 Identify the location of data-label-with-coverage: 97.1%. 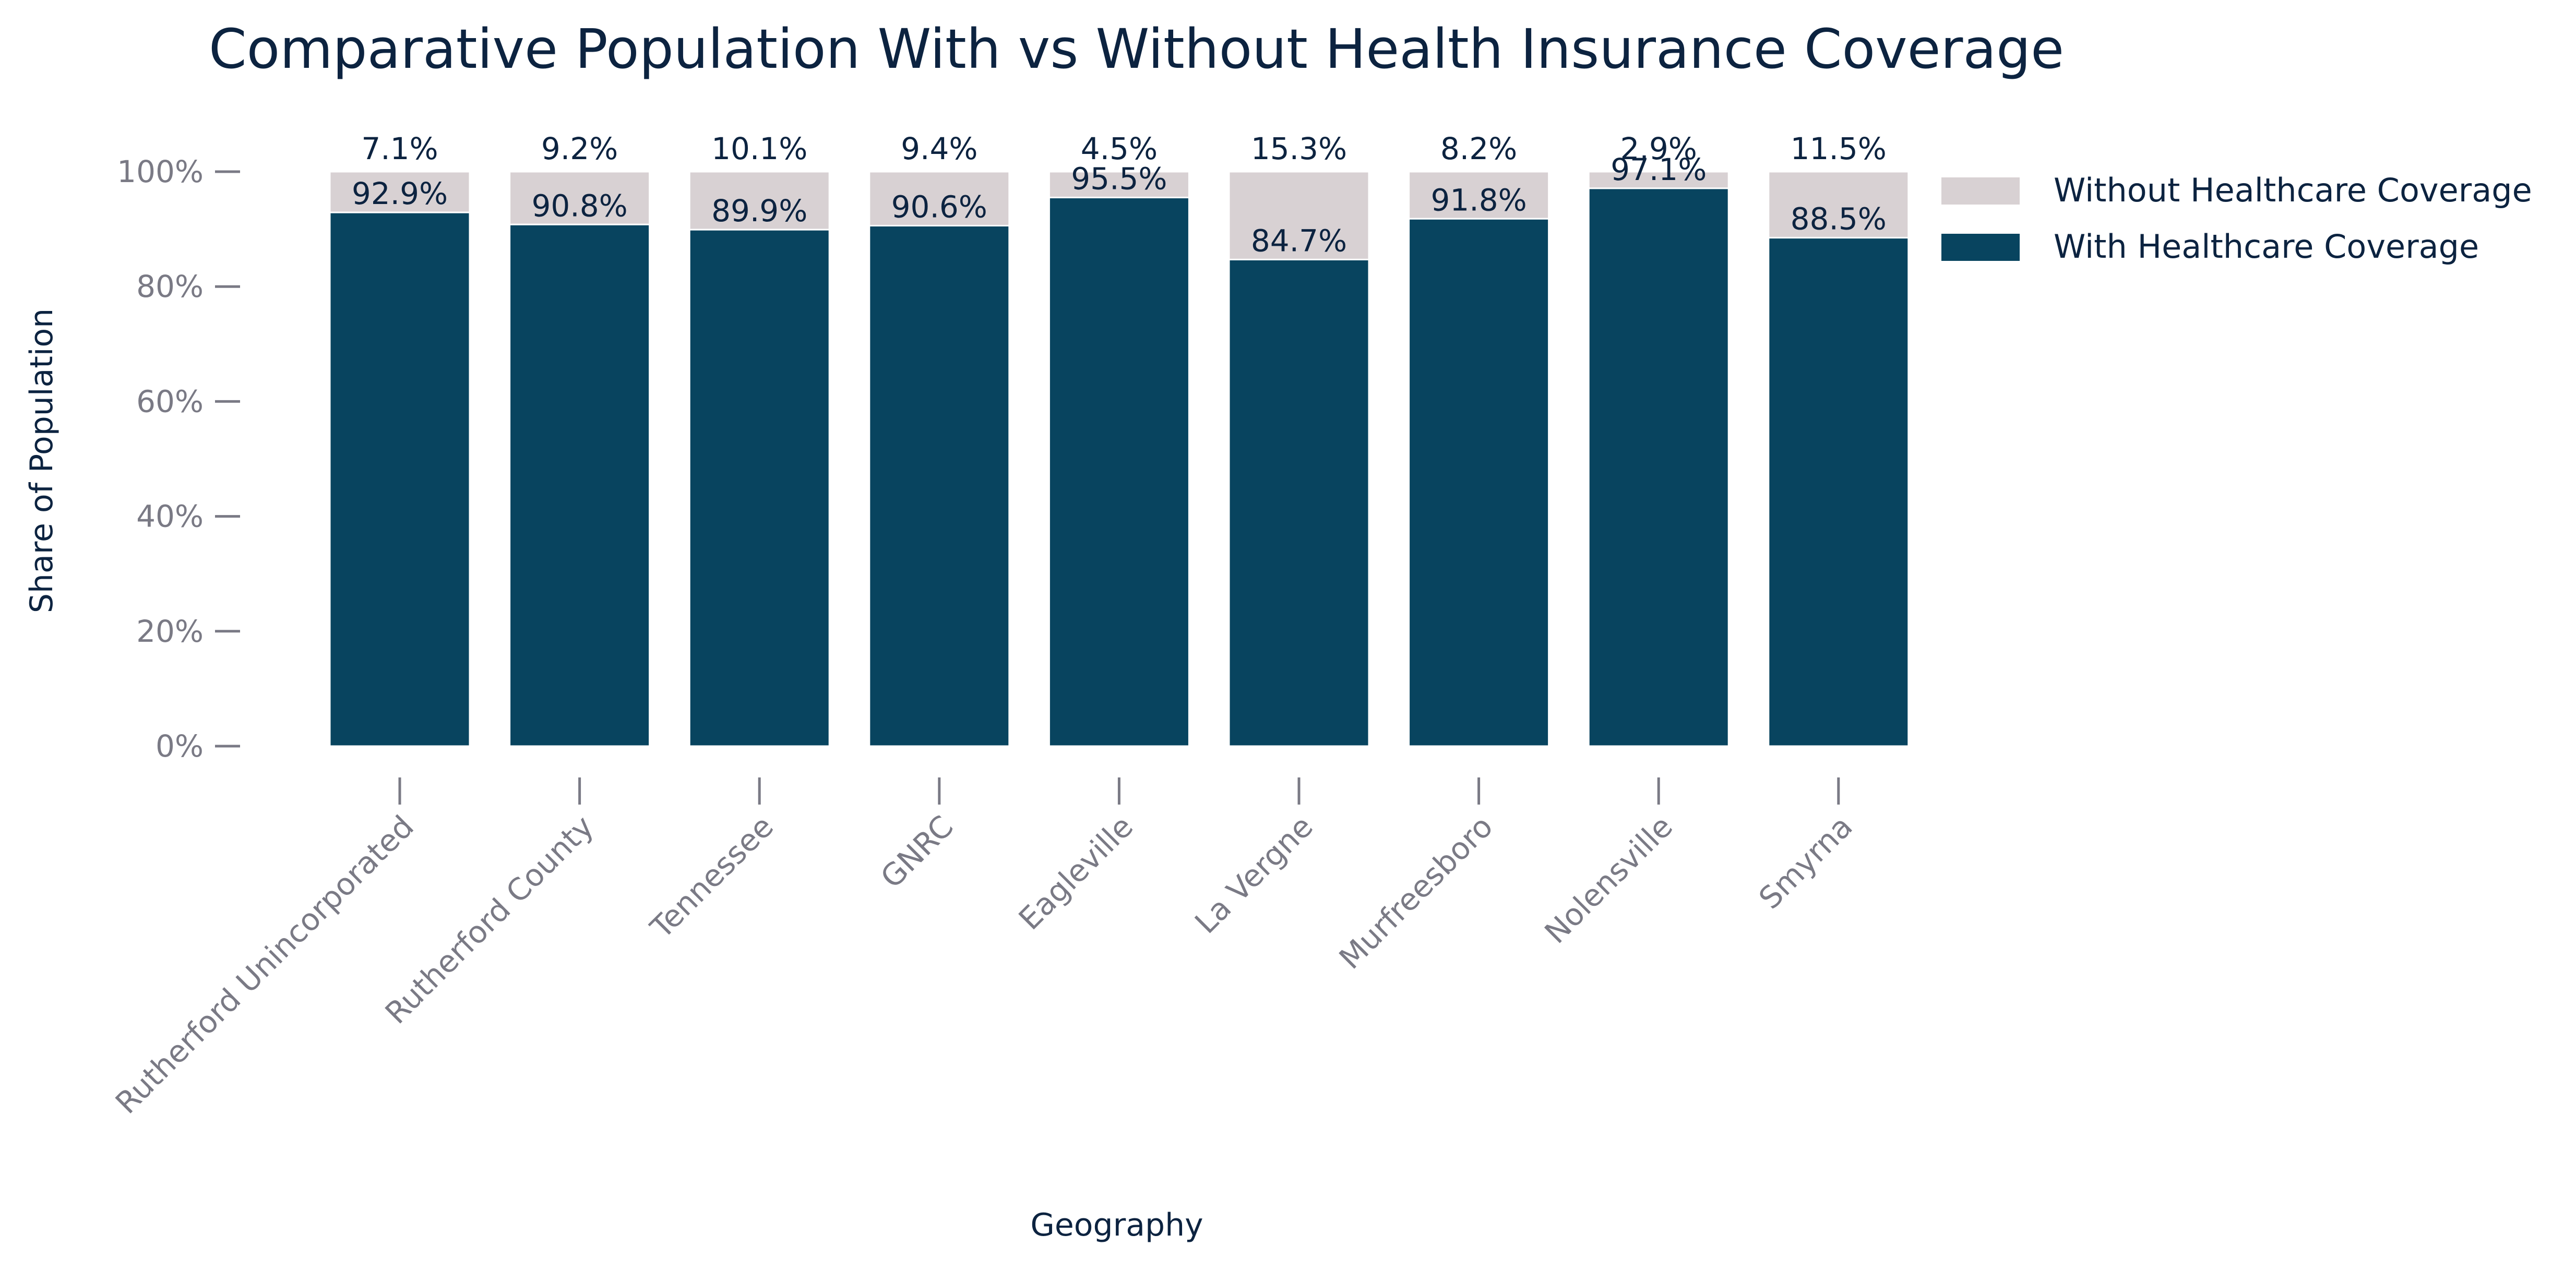
(1659, 169).